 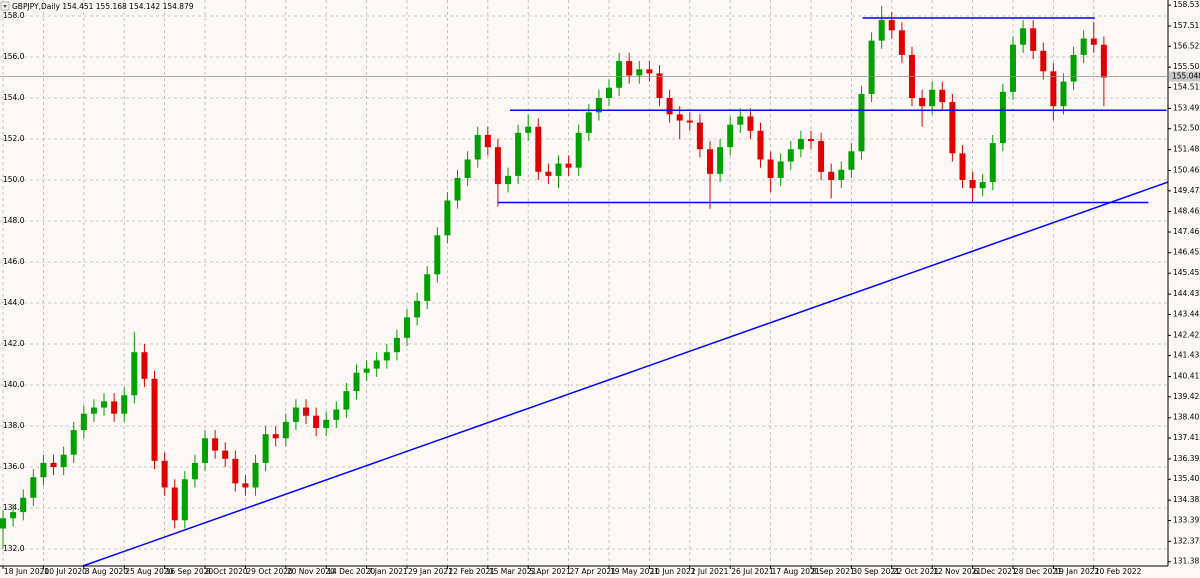 What do you see at coordinates (1186, 149) in the screenshot?
I see `y2-tick-label: 151.482` at bounding box center [1186, 149].